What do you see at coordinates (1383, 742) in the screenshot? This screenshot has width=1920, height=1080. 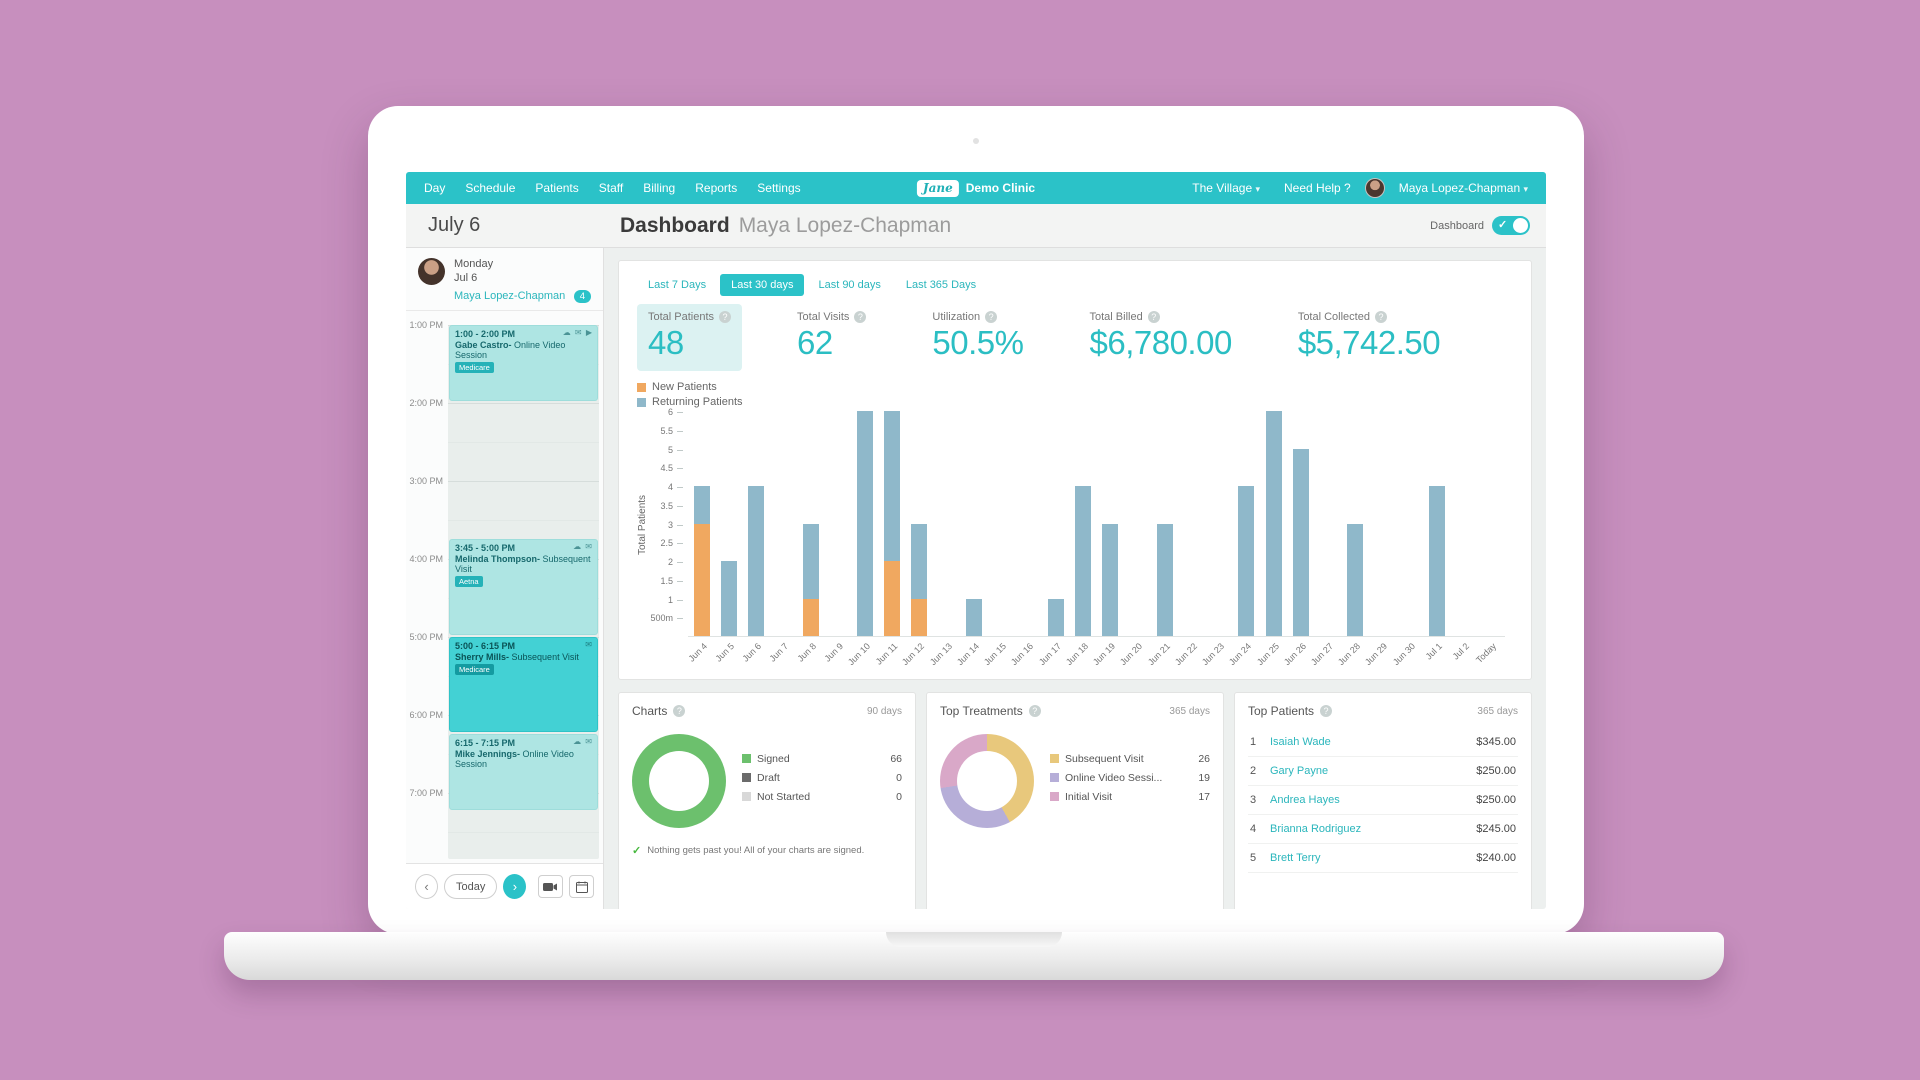 I see `patient-row: 1 Isaiah Wade $345.00` at bounding box center [1383, 742].